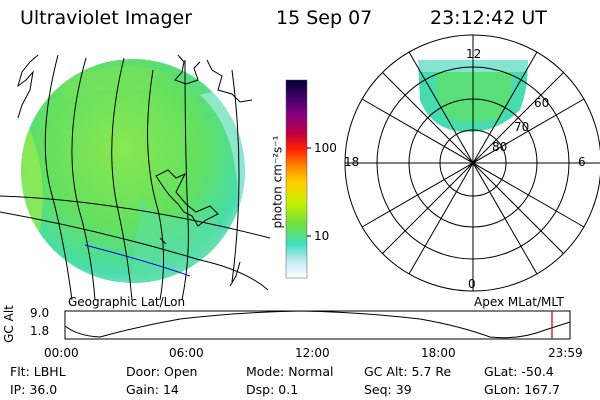 Image resolution: width=600 pixels, height=400 pixels. Describe the element at coordinates (519, 302) in the screenshot. I see `apex-caption: Apex MLat/MLT` at that location.